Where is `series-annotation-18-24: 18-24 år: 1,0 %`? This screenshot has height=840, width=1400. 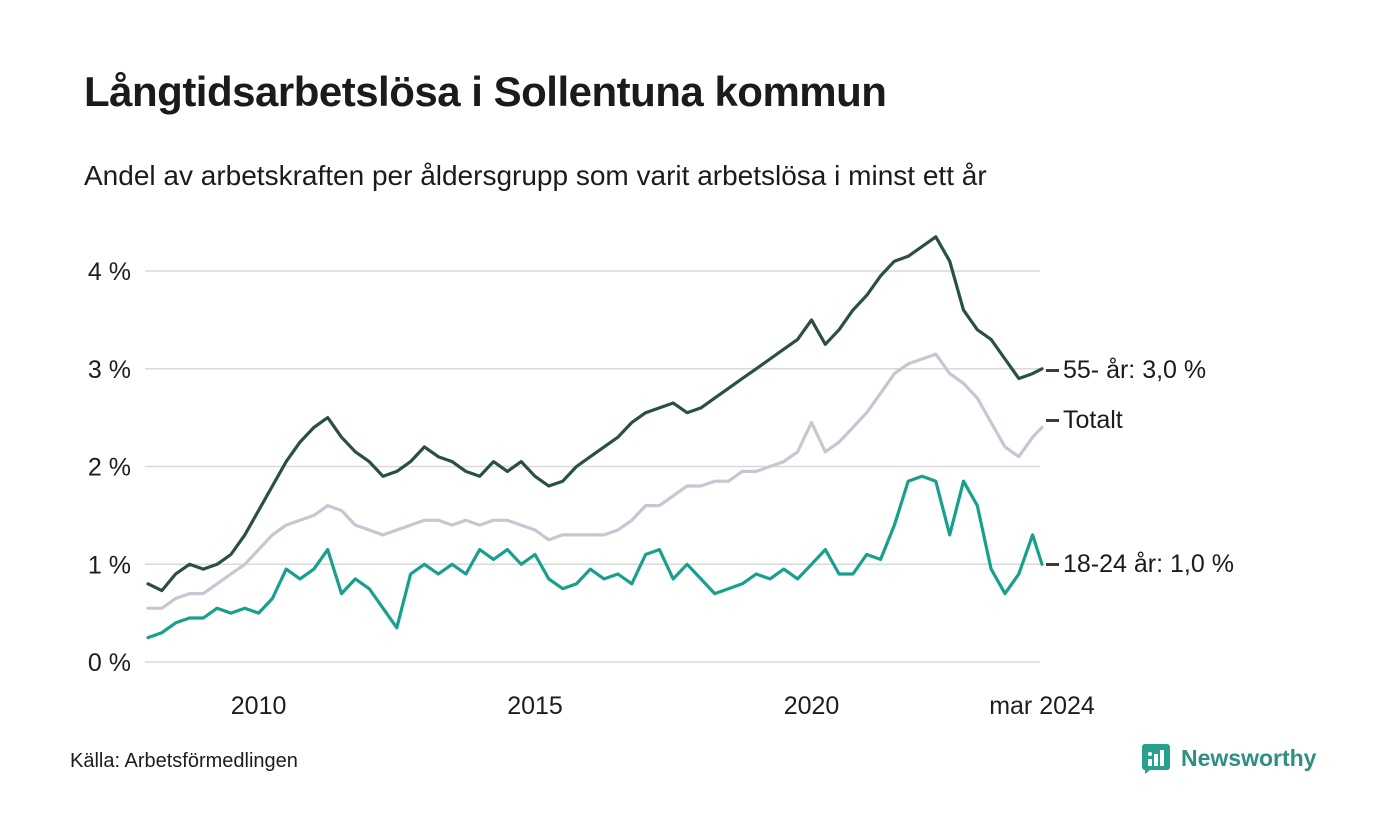
series-annotation-18-24: 18-24 år: 1,0 % is located at coordinates (1140, 564).